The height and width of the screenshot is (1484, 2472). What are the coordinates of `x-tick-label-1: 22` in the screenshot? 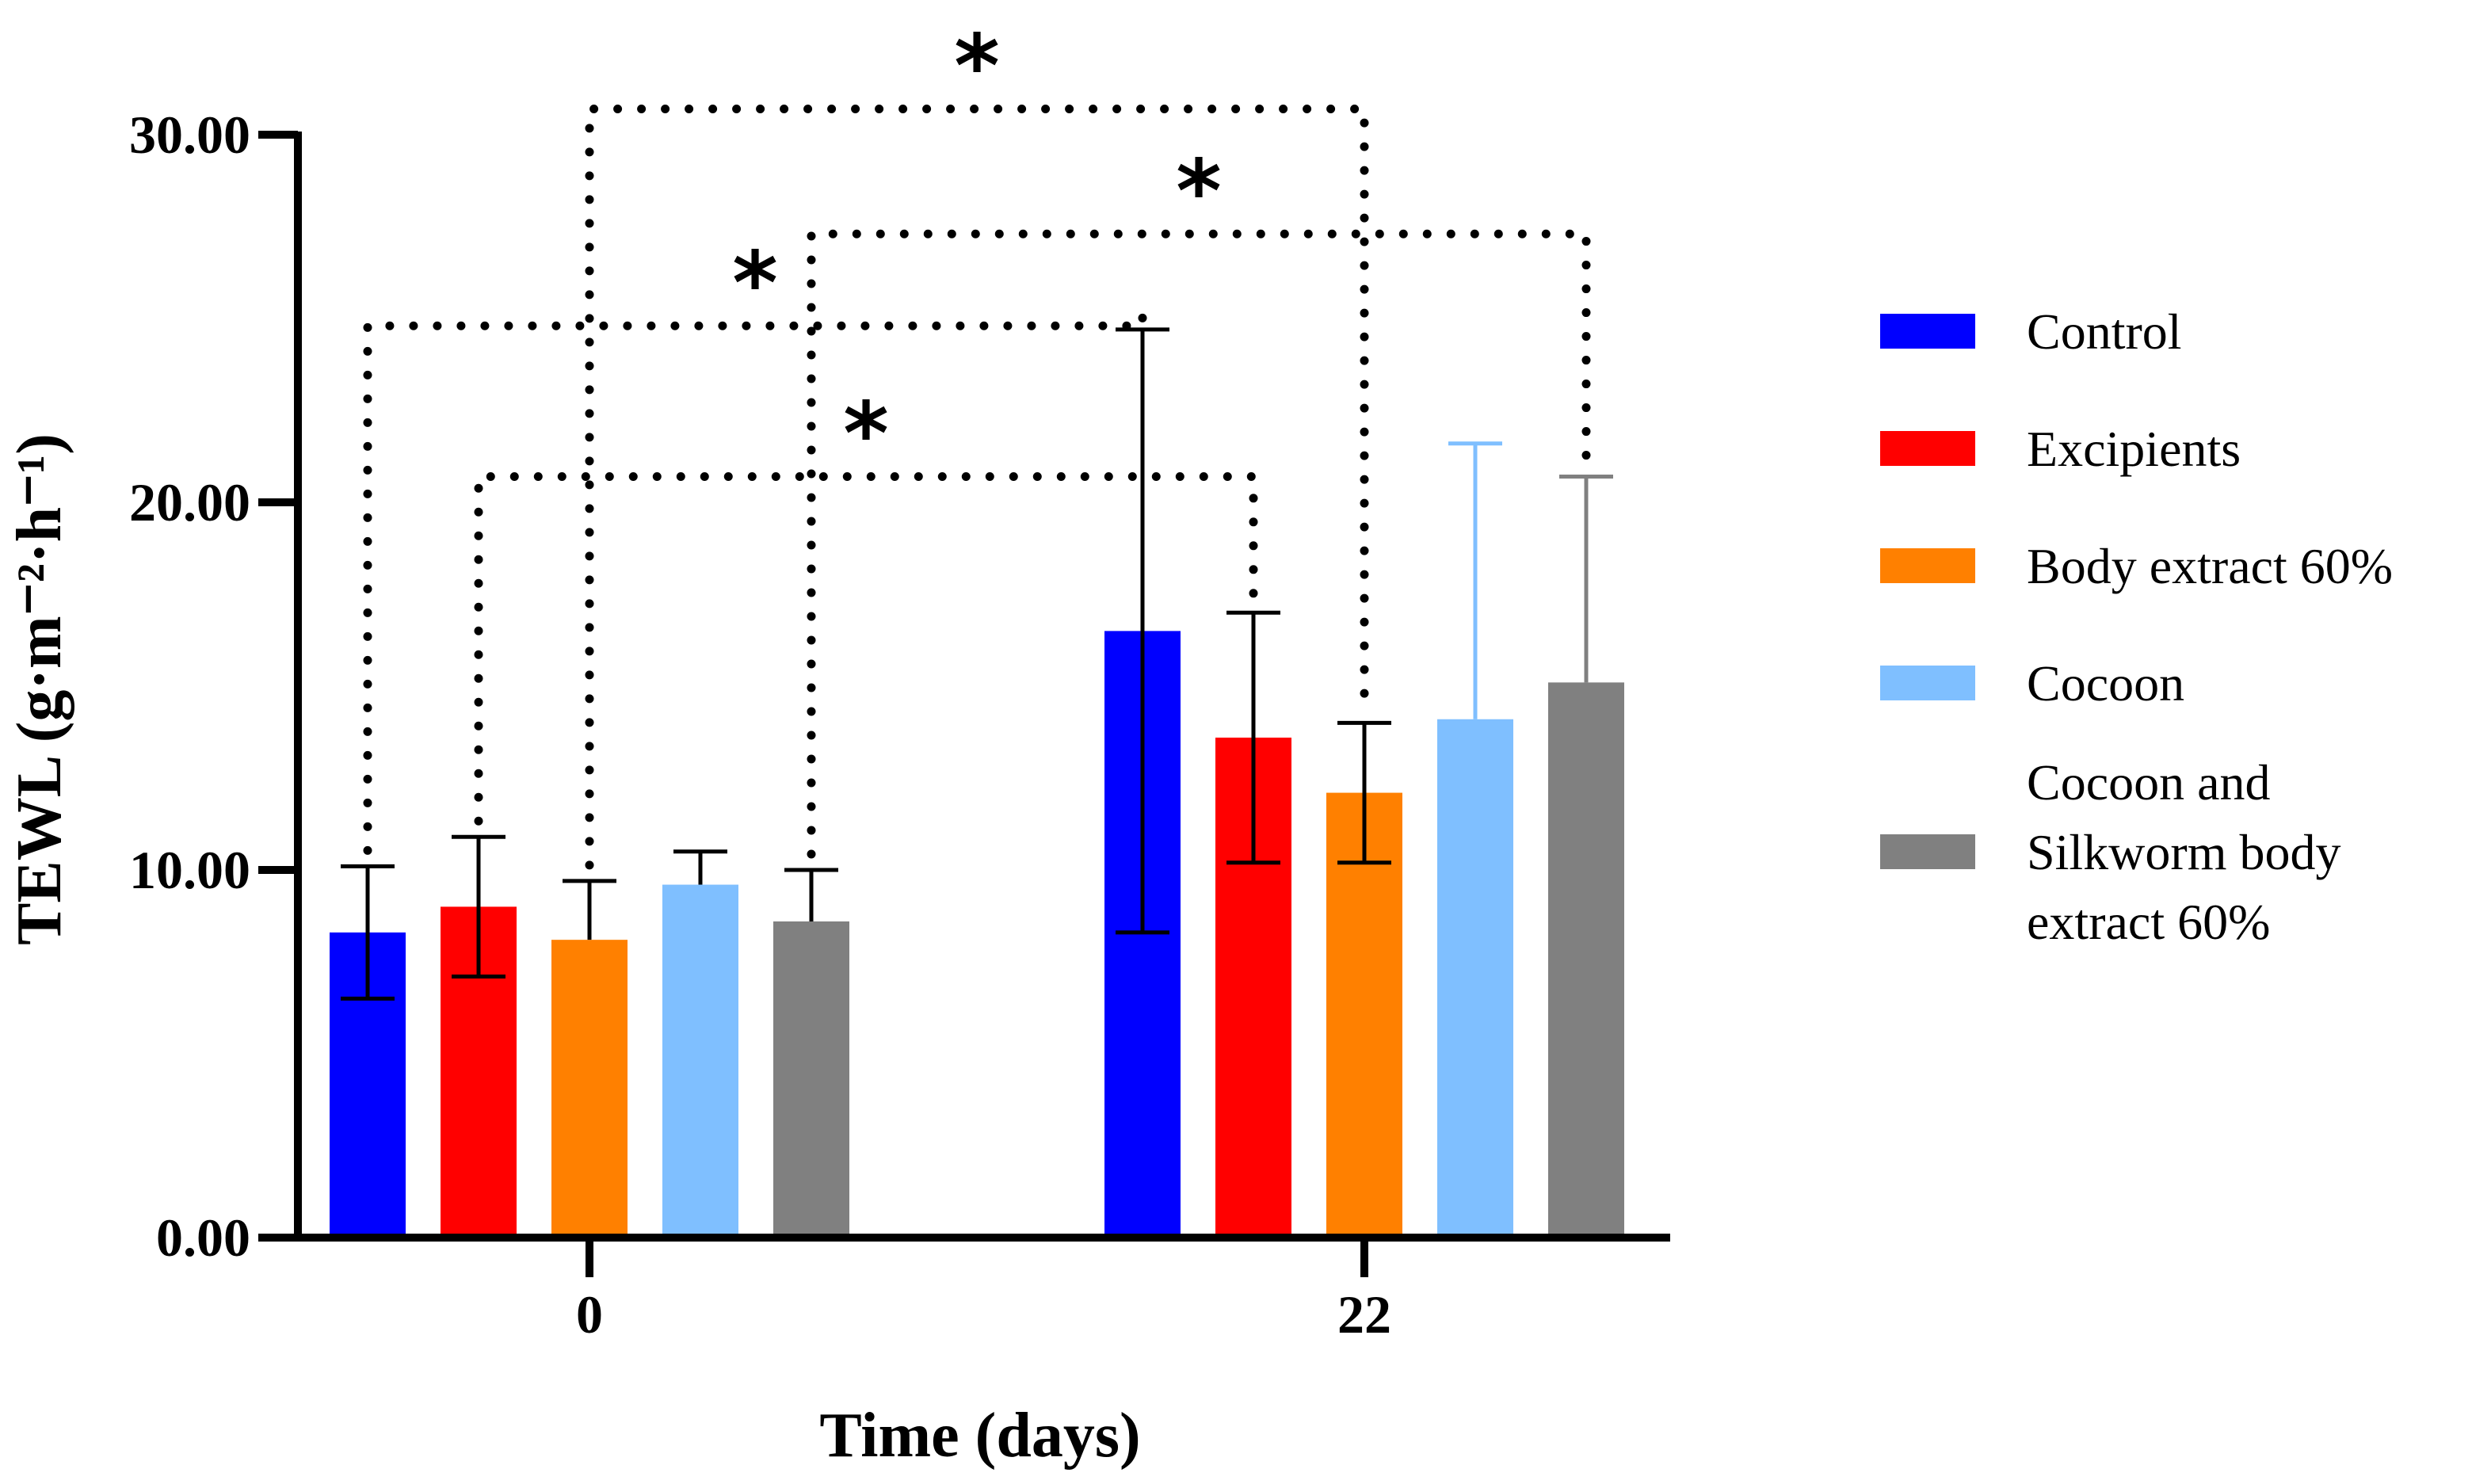 It's located at (1364, 1314).